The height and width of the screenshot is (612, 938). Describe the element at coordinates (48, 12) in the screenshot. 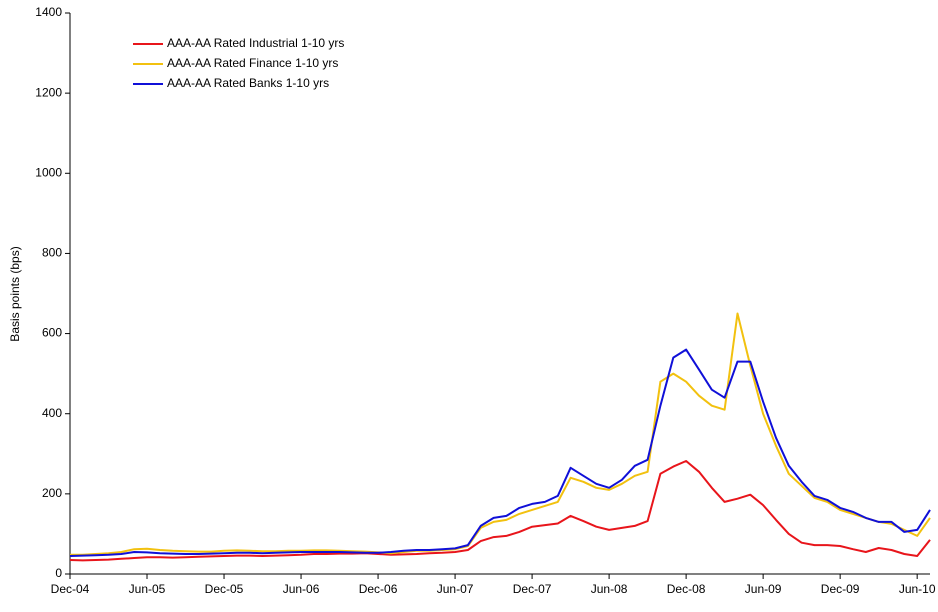

I see `y-tick-label: 1400` at that location.